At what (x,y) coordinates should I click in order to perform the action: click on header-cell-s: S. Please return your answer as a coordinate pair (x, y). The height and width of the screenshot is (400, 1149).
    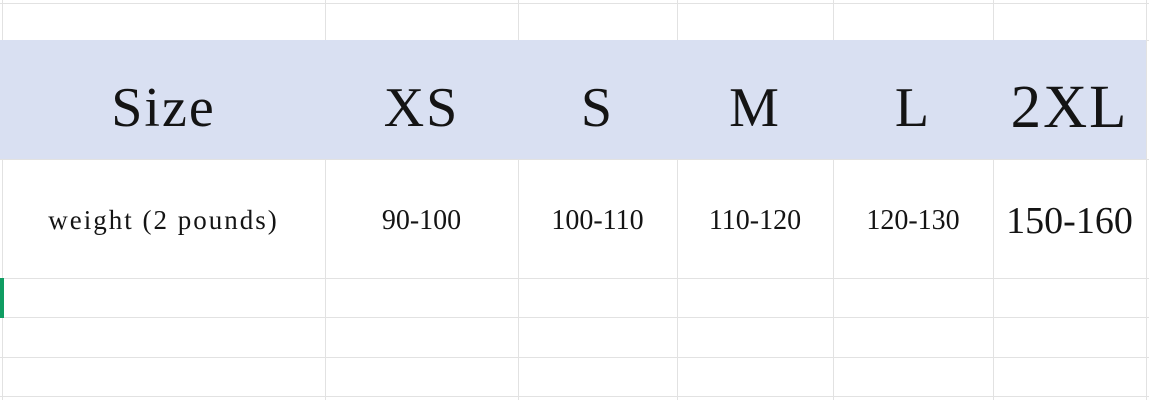
    Looking at the image, I should click on (597, 107).